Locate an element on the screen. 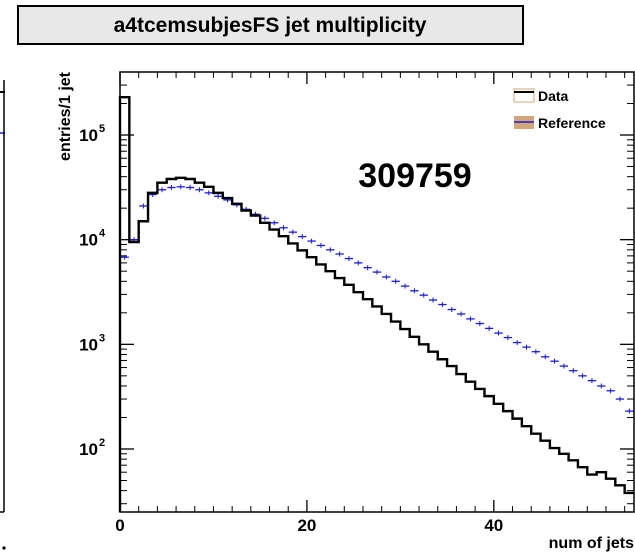 The height and width of the screenshot is (554, 635). y-tick-label-exponent: 2 is located at coordinates (102, 443).